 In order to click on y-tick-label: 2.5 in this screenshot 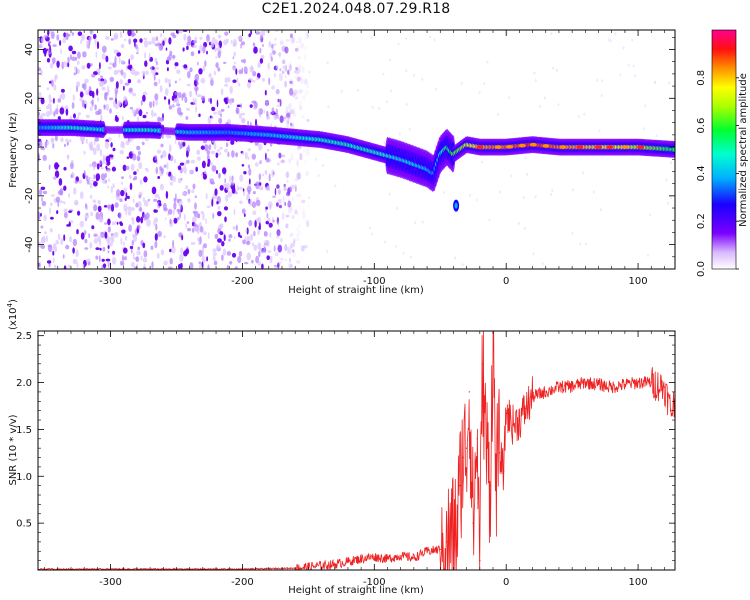, I will do `click(24, 336)`.